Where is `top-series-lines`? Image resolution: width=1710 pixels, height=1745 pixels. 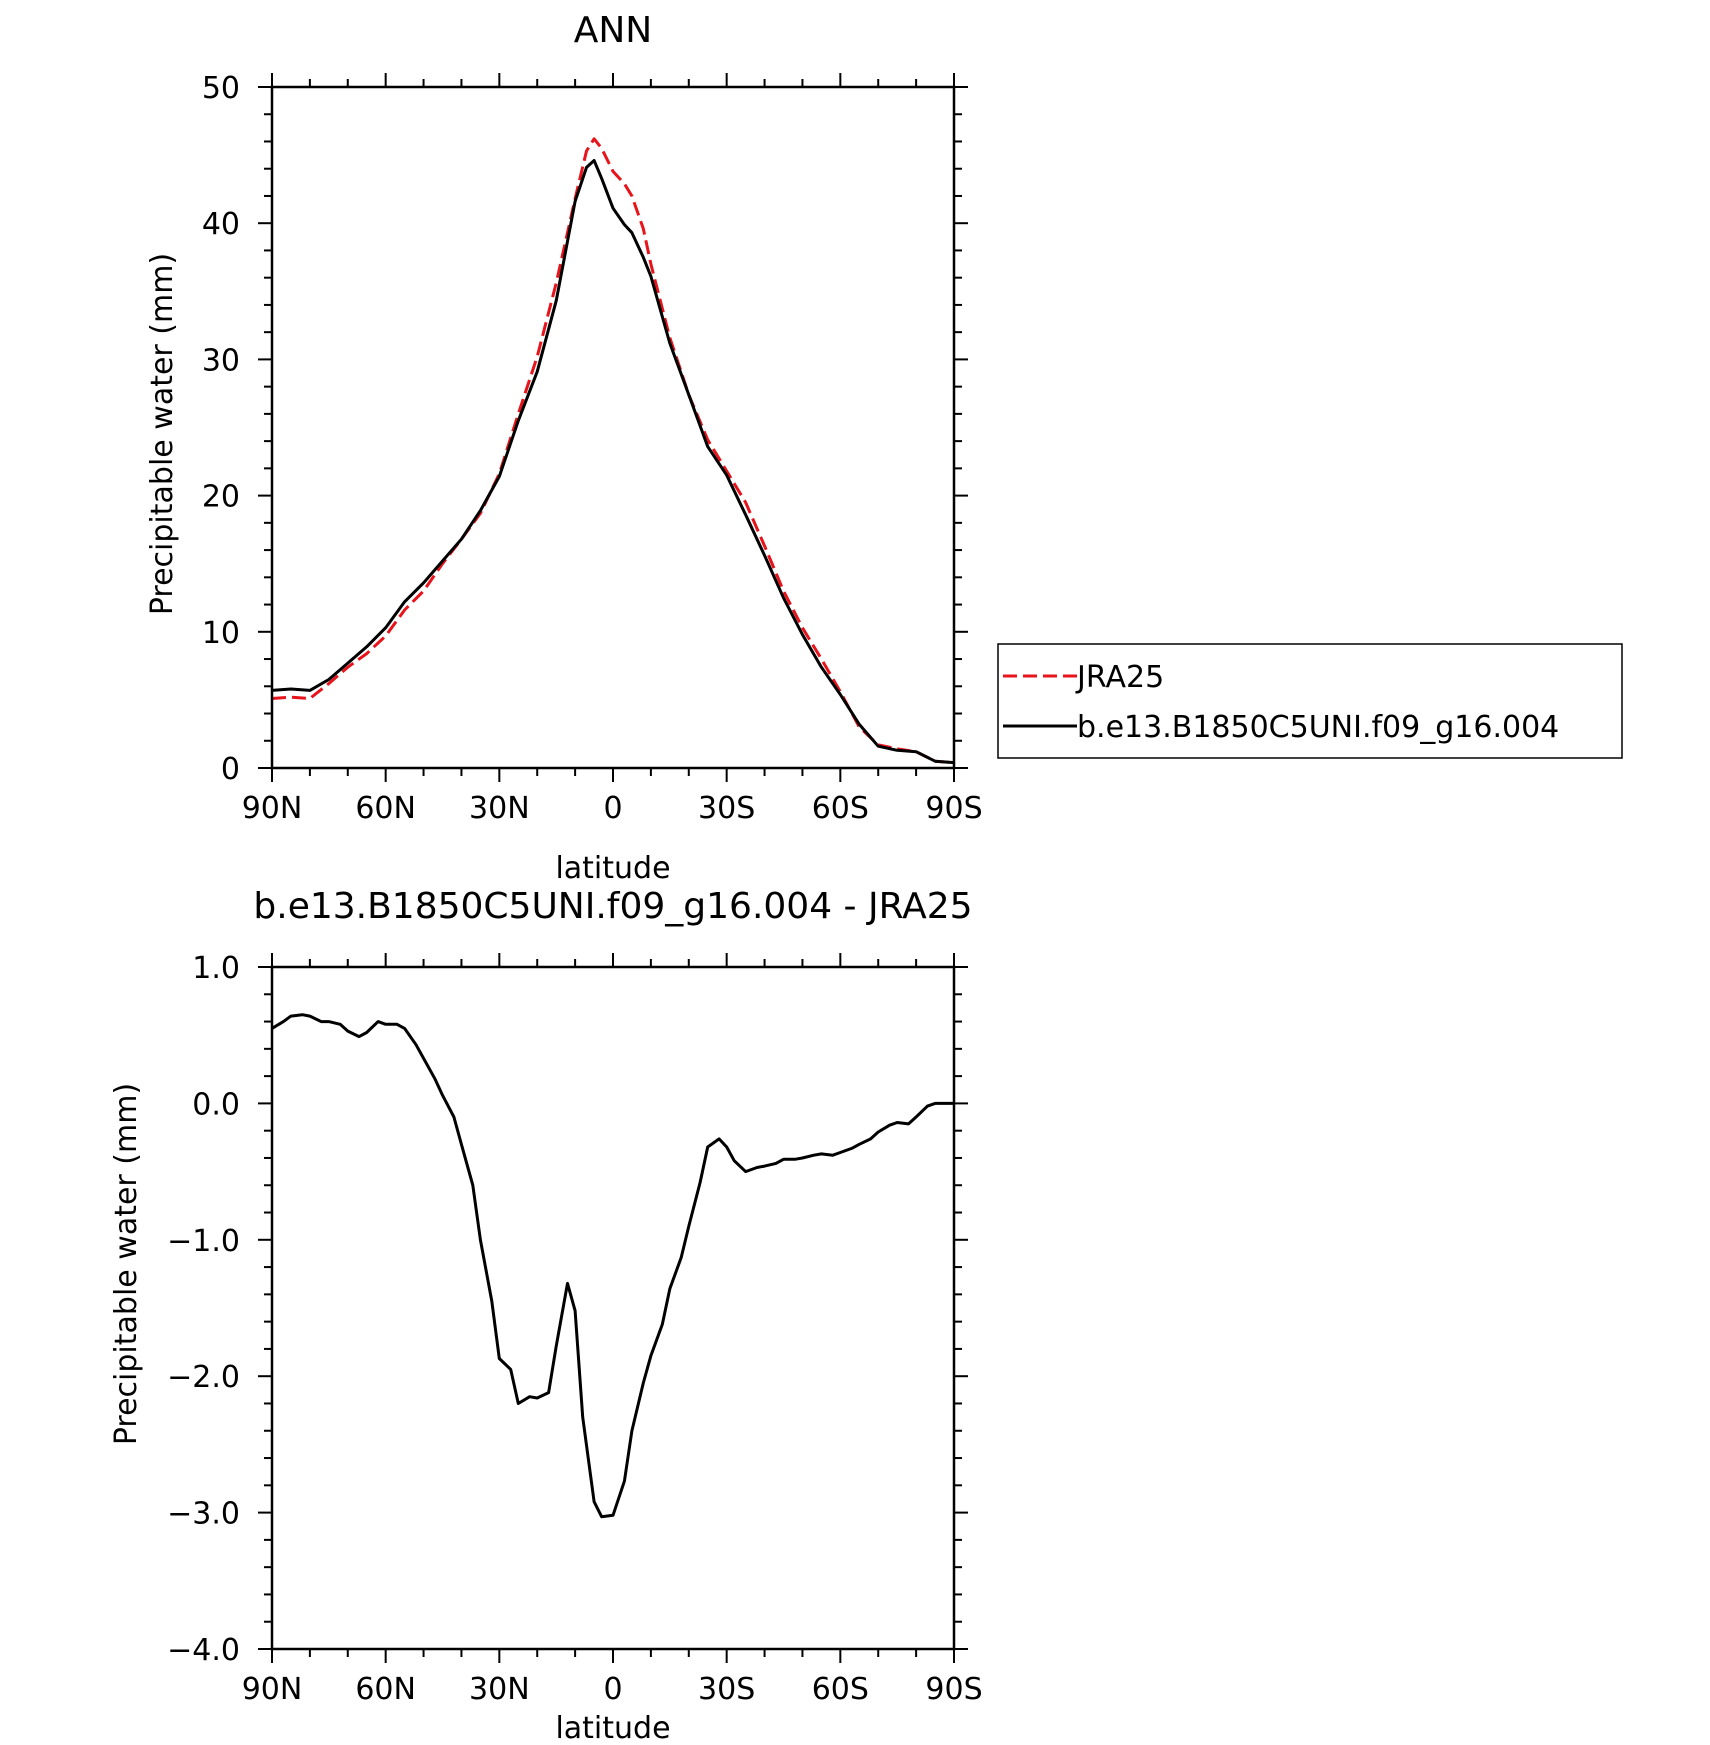
top-series-lines is located at coordinates (613, 451).